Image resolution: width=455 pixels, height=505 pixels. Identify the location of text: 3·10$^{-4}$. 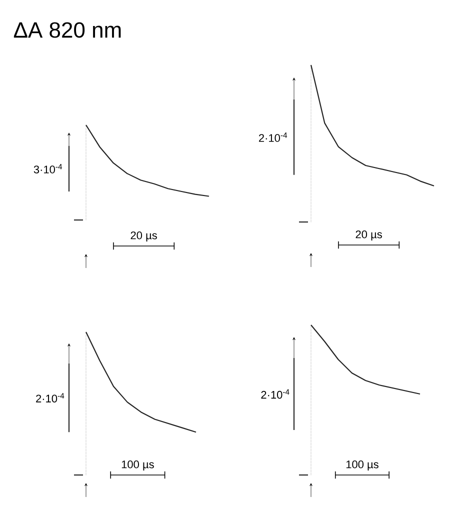
(48, 169).